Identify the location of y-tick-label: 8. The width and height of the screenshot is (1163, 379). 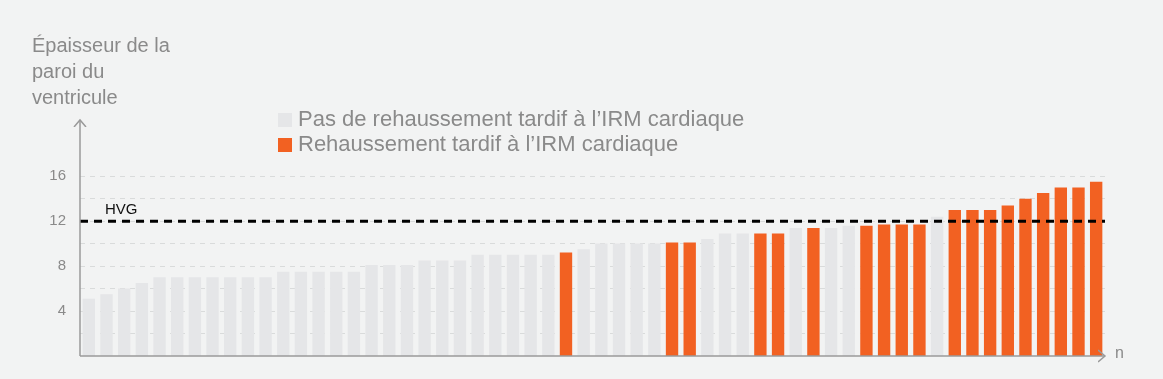
(61, 265).